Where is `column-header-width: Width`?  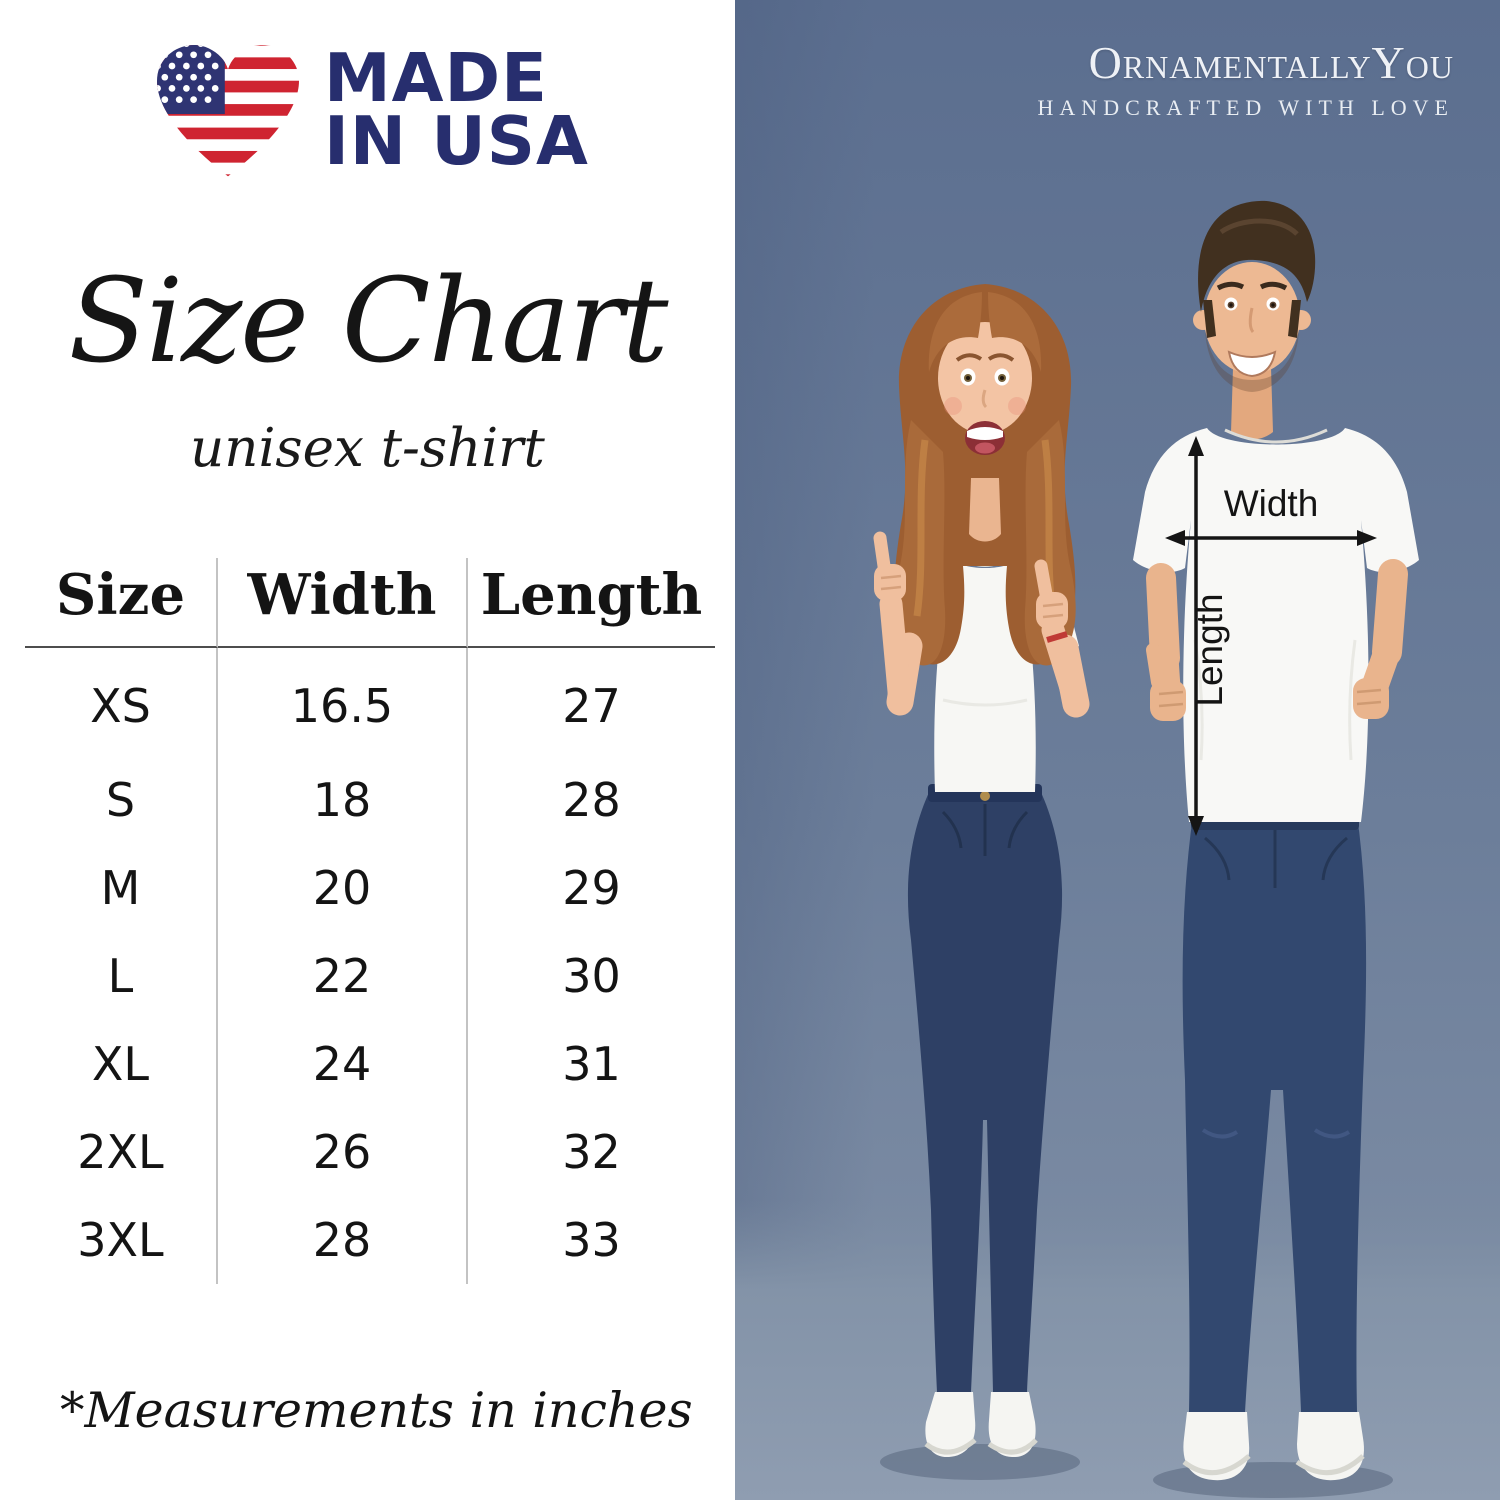
column-header-width: Width is located at coordinates (343, 603).